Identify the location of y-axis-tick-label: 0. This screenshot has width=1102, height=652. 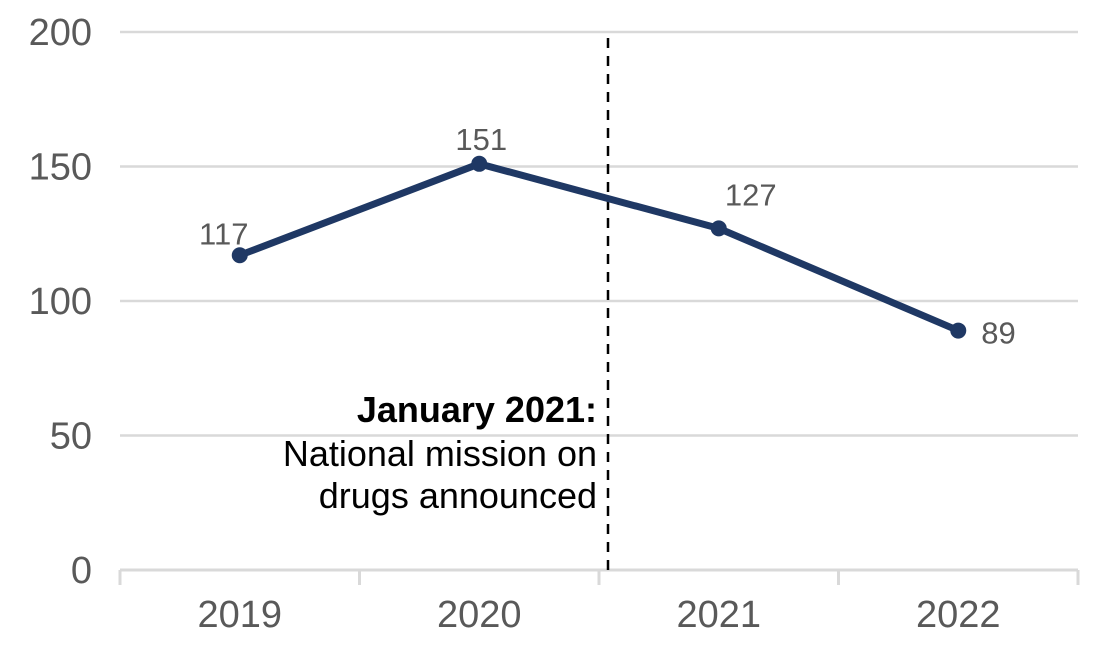
(81, 571).